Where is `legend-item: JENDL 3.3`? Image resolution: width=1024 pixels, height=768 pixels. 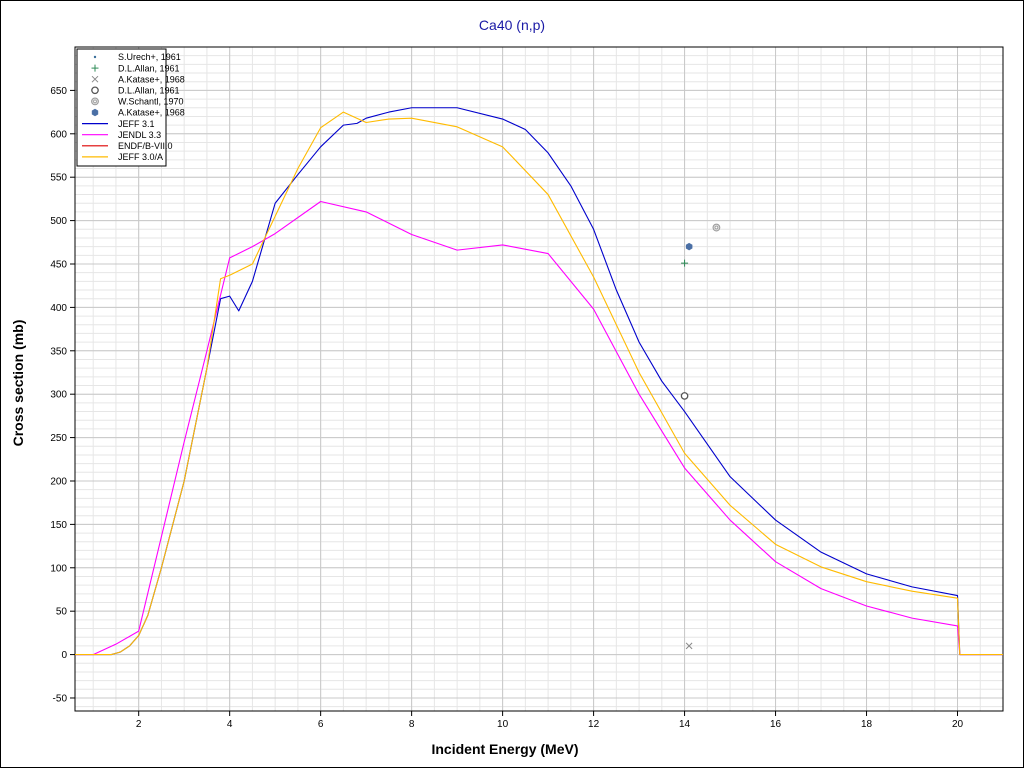
legend-item: JENDL 3.3 is located at coordinates (121, 135).